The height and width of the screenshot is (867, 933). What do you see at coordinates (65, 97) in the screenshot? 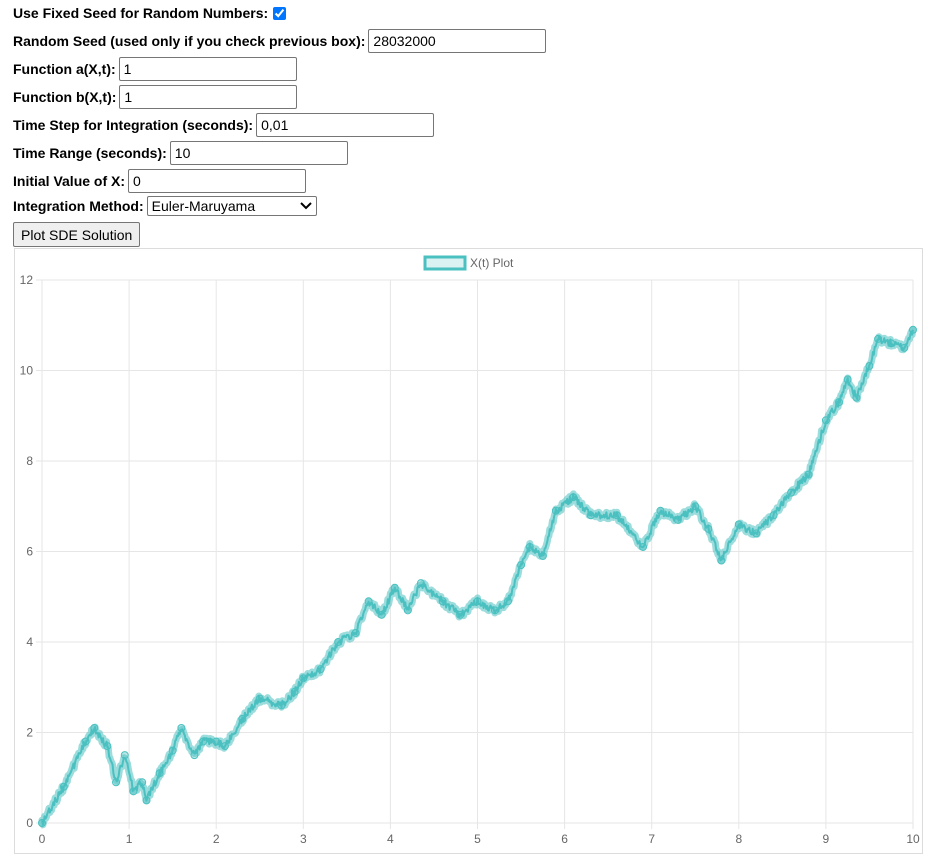
I see `func-b-label: Function b(X,t):` at bounding box center [65, 97].